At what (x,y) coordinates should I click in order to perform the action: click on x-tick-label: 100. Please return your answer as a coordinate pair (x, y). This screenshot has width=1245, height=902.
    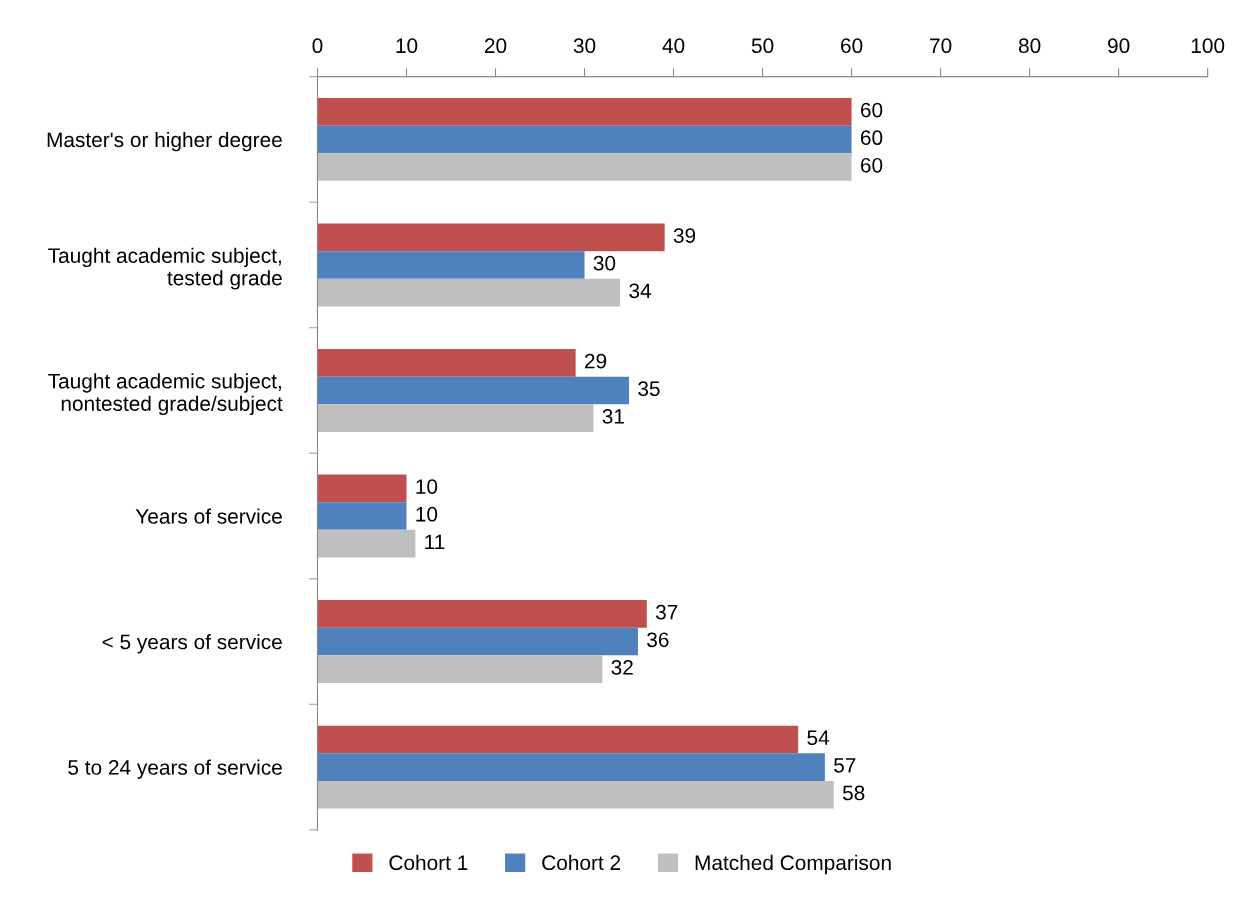
    Looking at the image, I should click on (1208, 46).